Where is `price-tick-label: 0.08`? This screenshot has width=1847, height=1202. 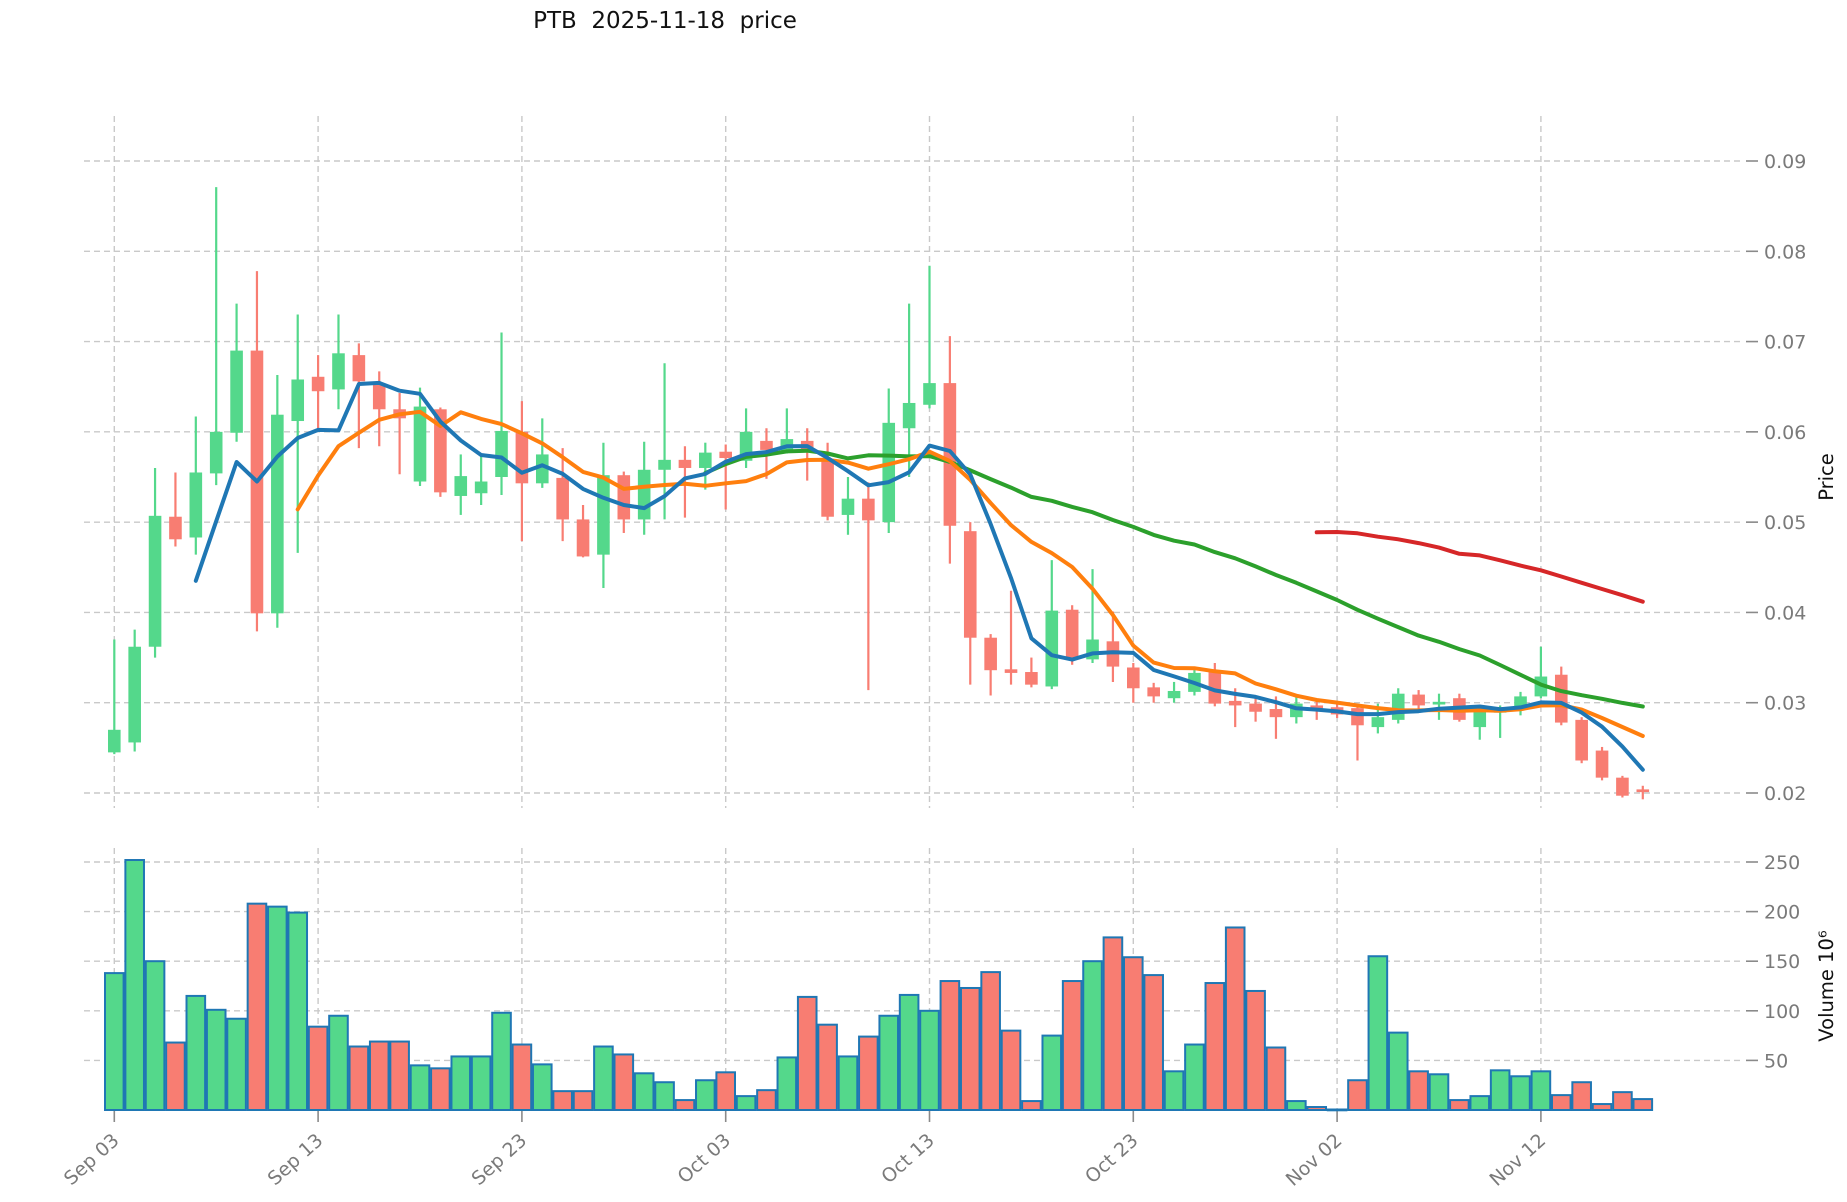
price-tick-label: 0.08 is located at coordinates (1785, 252).